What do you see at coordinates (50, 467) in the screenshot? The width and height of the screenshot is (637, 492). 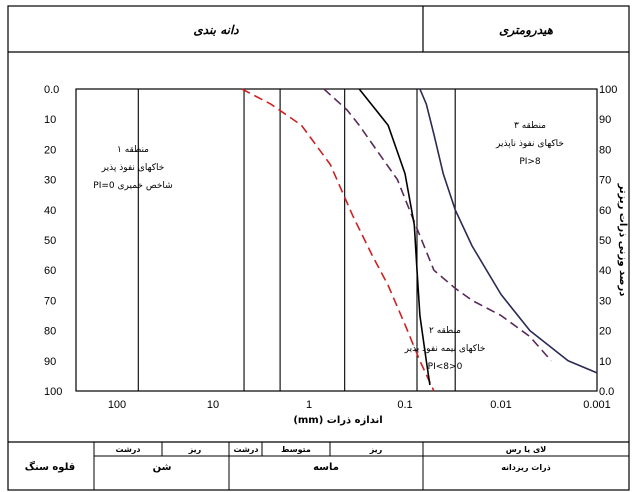 I see `table-boulder: قلوه سنگ` at bounding box center [50, 467].